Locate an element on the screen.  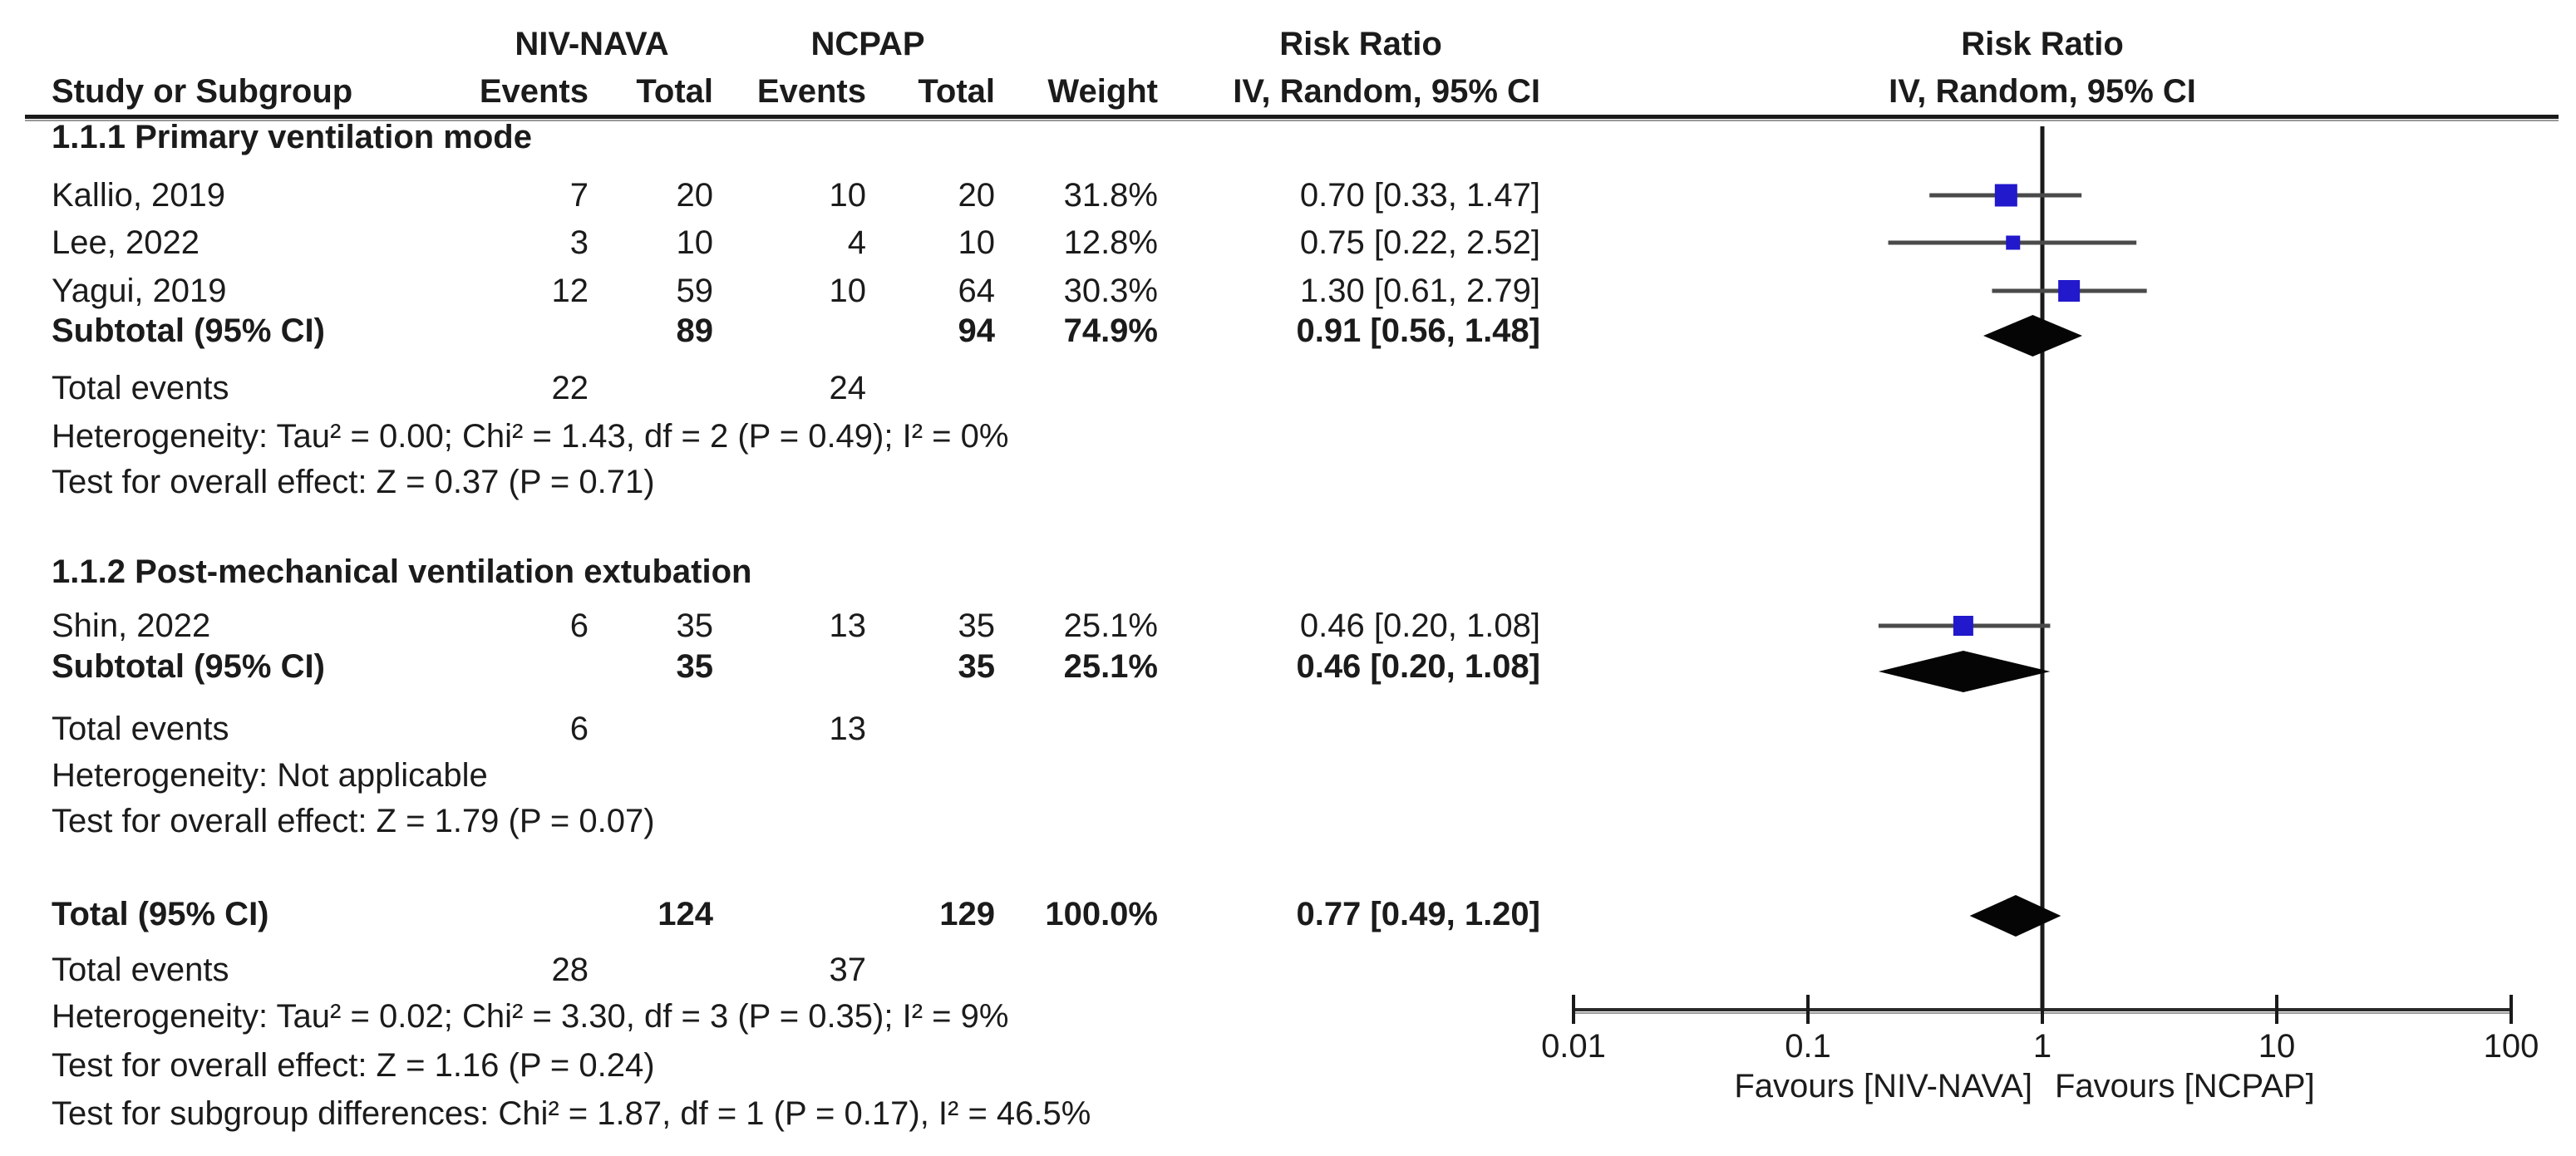
plot-header-risk-ratio: Risk Ratio is located at coordinates (2042, 44).